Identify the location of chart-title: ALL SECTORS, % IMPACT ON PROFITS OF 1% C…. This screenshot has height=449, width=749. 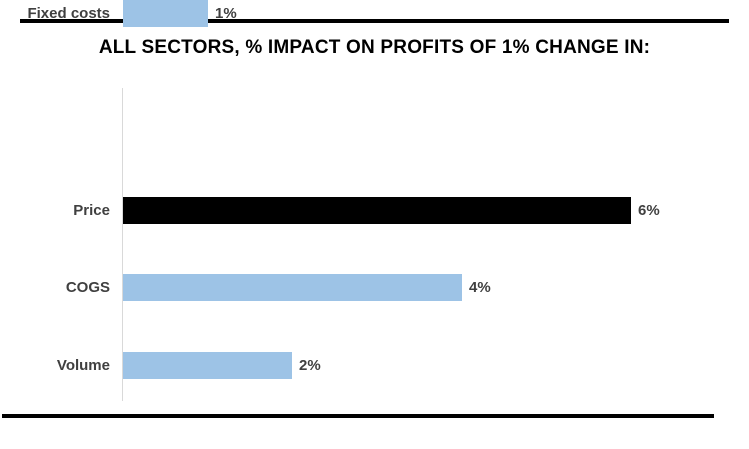
(374, 47).